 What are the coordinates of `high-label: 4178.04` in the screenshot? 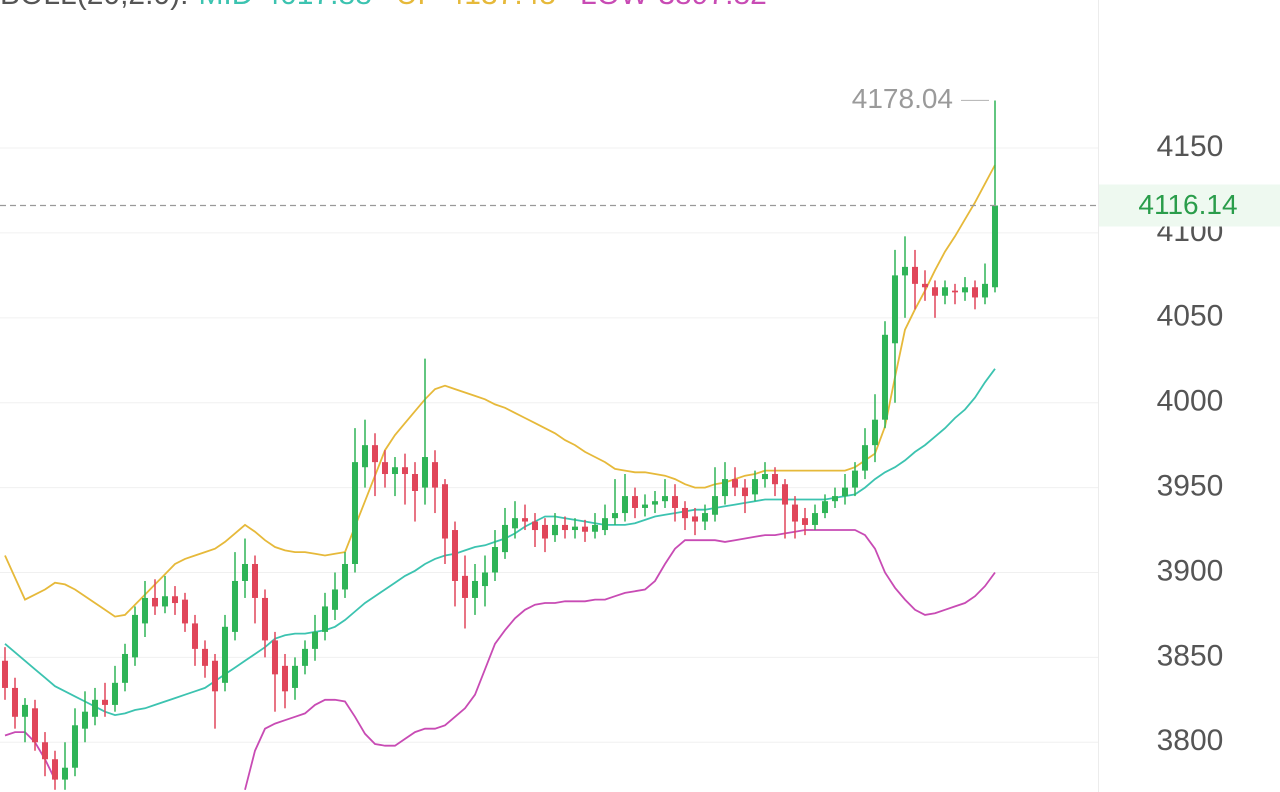 It's located at (902, 98).